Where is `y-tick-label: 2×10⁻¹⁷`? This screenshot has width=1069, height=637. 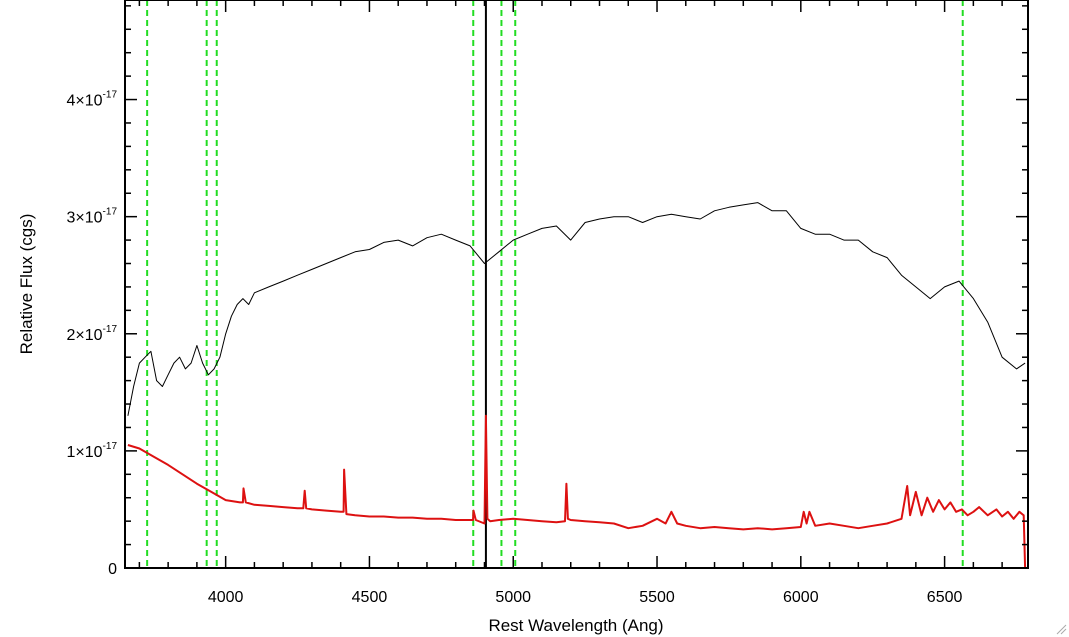
y-tick-label: 2×10⁻¹⁷ is located at coordinates (92, 334).